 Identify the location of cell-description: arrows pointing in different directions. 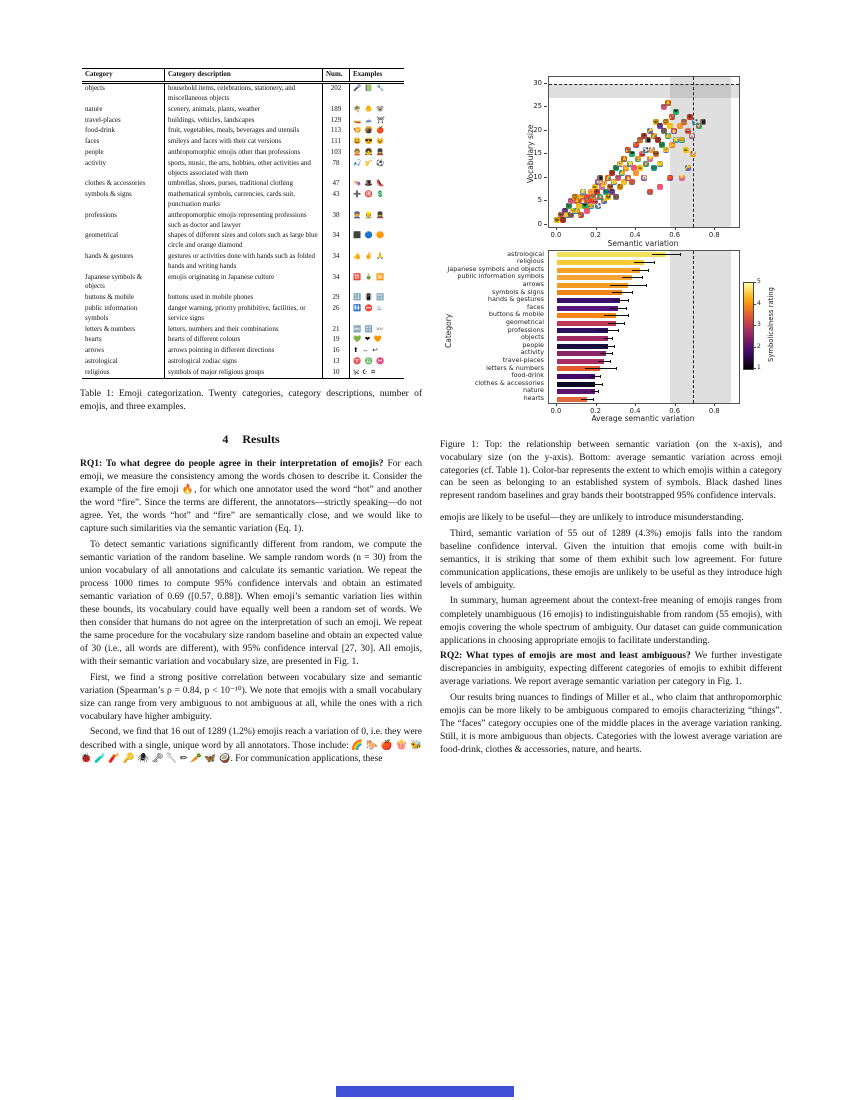
(243, 351).